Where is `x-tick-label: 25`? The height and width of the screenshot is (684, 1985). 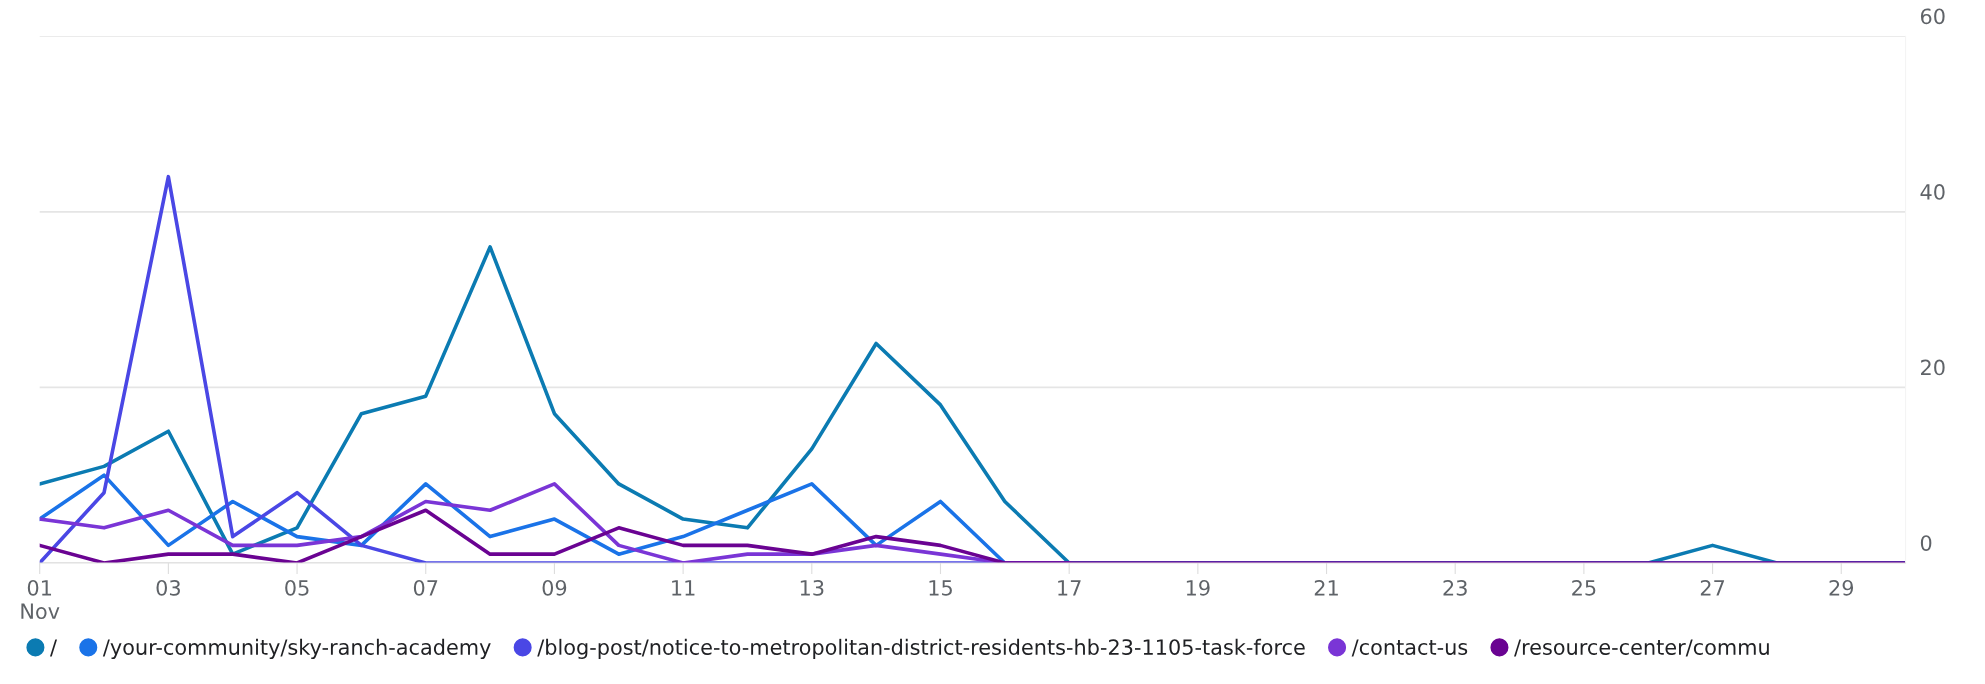
x-tick-label: 25 is located at coordinates (1584, 587).